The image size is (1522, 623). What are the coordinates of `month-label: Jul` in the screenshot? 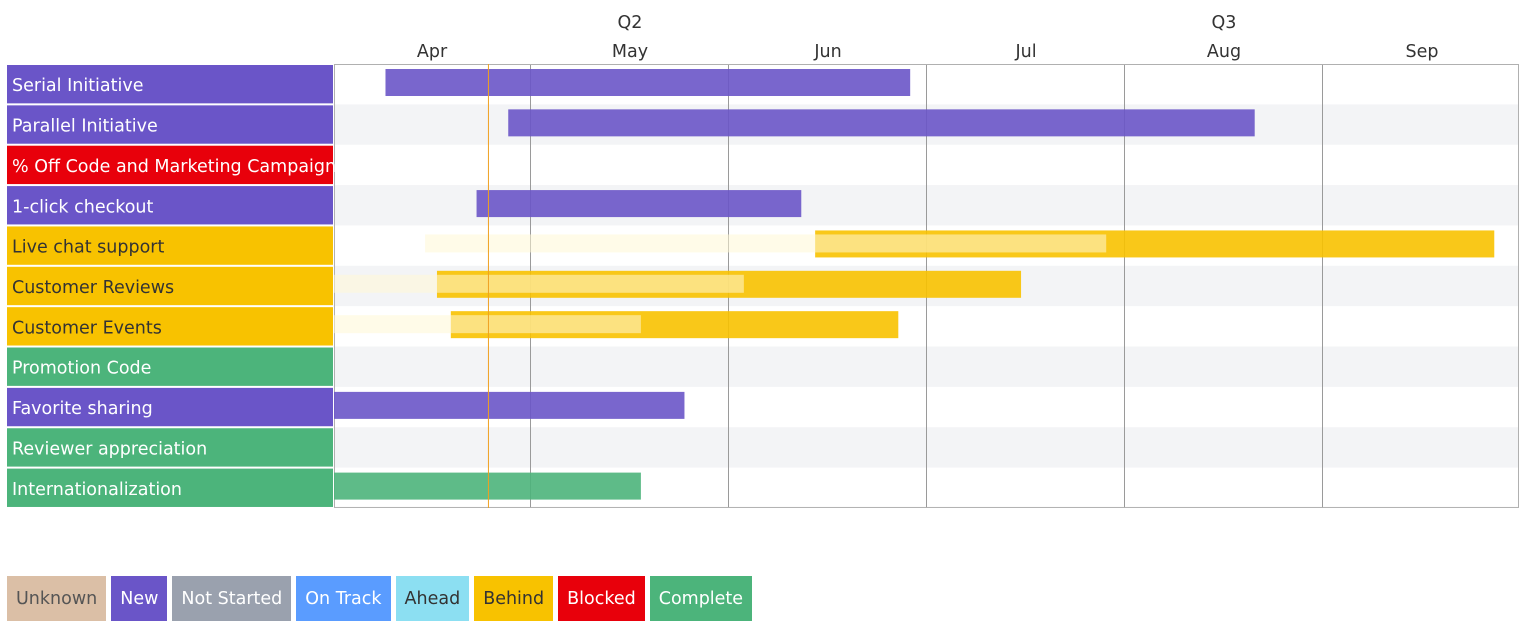 It's located at (1025, 52).